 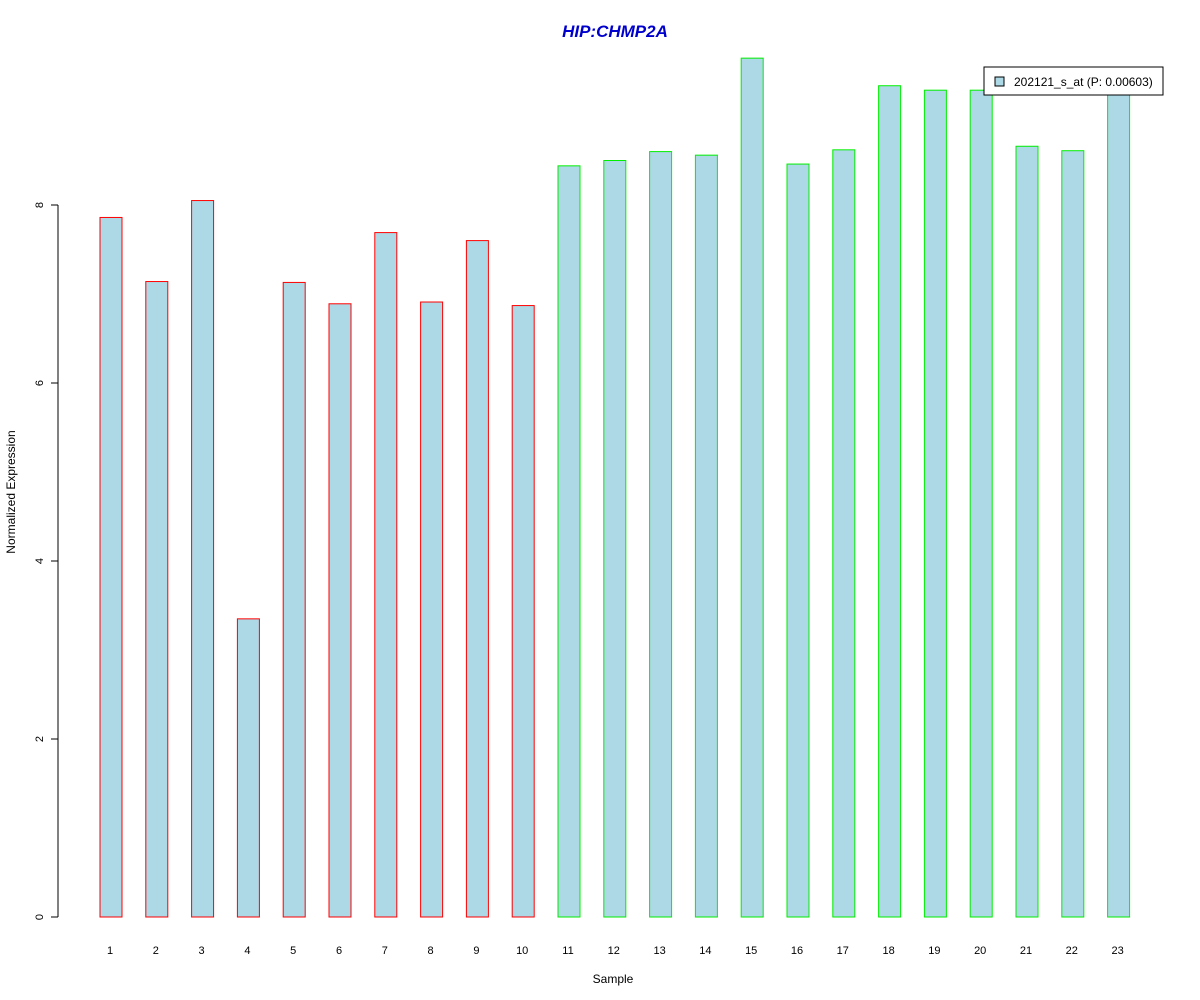 What do you see at coordinates (293, 951) in the screenshot?
I see `x-tick-label: 5` at bounding box center [293, 951].